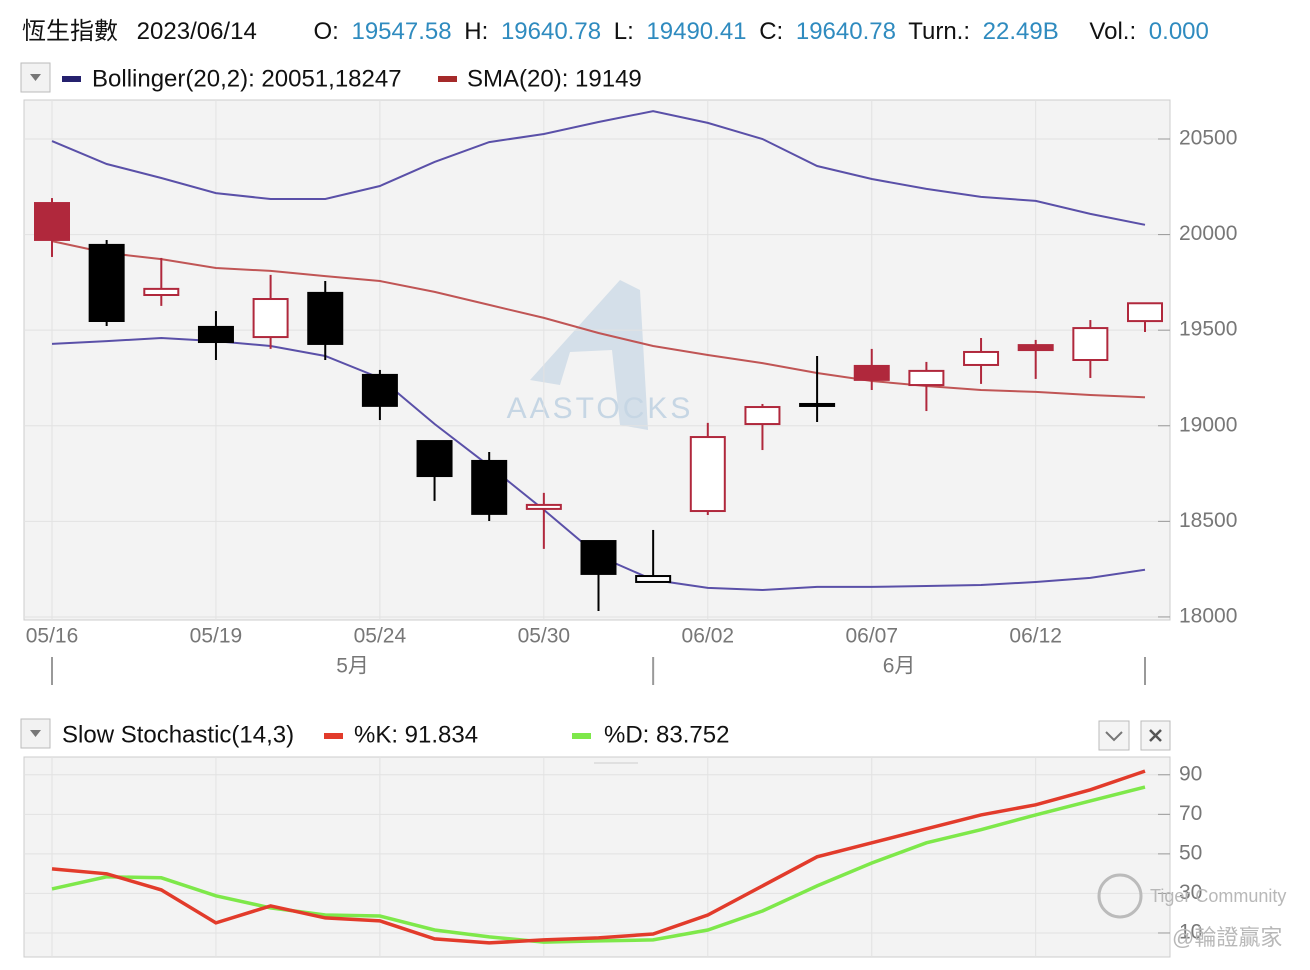  I want to click on close-icon, so click(1155, 735).